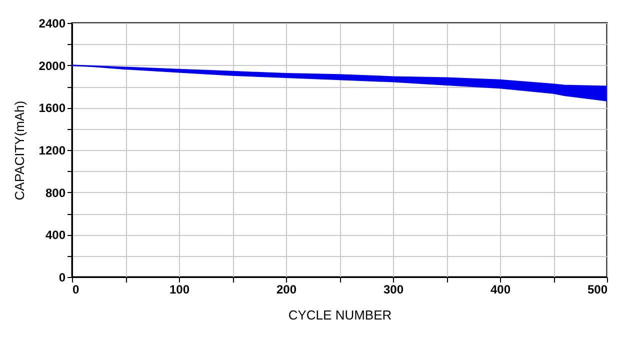 This screenshot has height=343, width=640. Describe the element at coordinates (179, 289) in the screenshot. I see `x-tick-label: 100` at that location.